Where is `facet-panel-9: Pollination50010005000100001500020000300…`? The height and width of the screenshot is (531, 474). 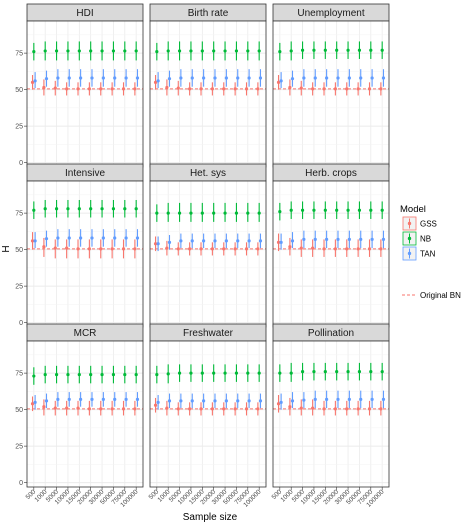
facet-panel-9: Pollination50010005000100001500020000300… is located at coordinates (330, 416).